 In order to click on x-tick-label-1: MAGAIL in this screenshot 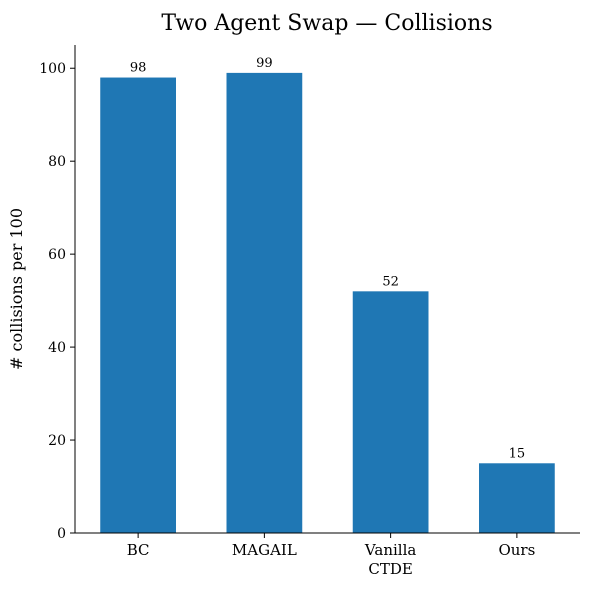, I will do `click(264, 550)`.